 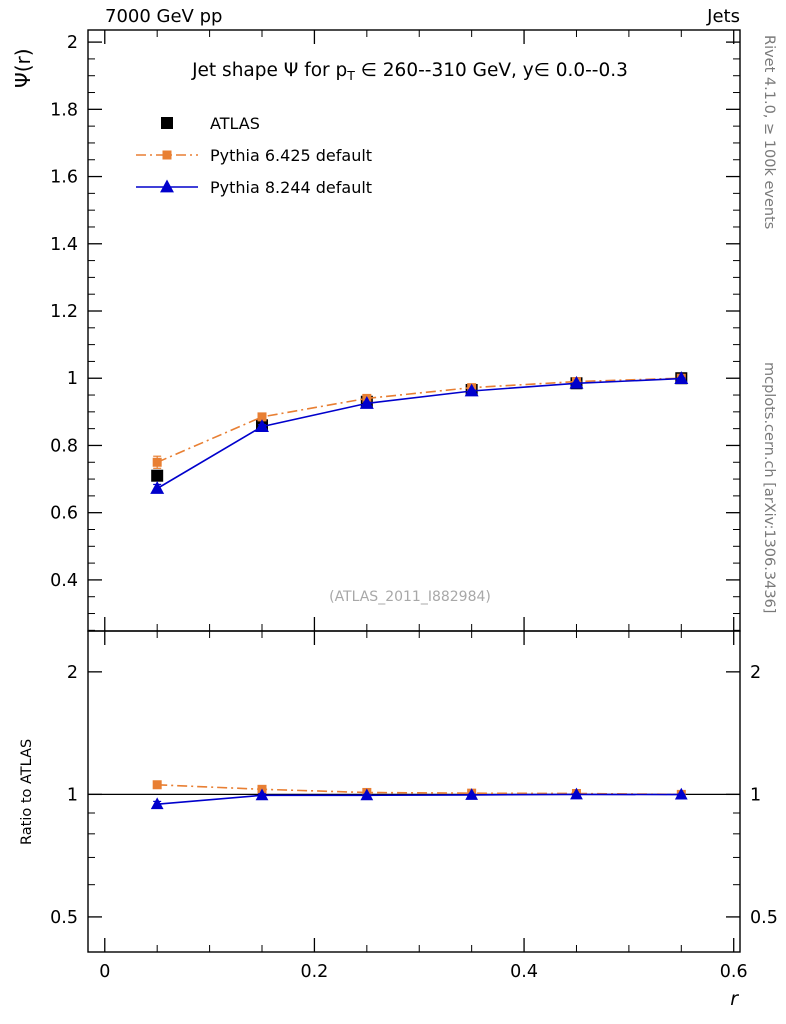 I want to click on x-tick-label: 0.4, so click(x=524, y=972).